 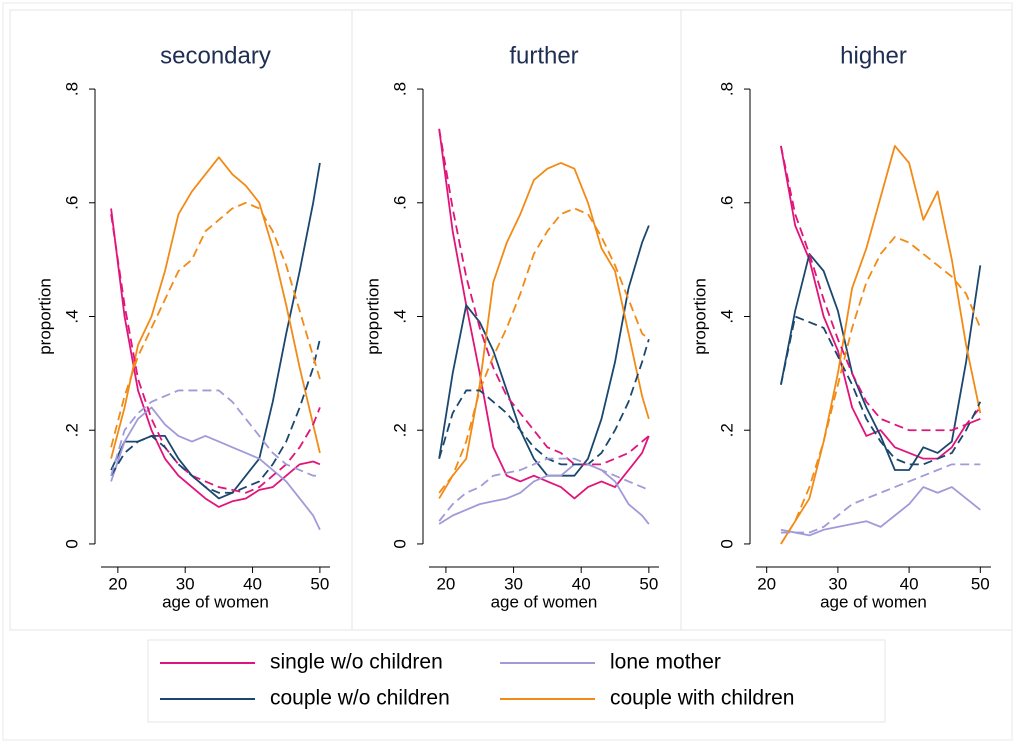 What do you see at coordinates (543, 55) in the screenshot?
I see `panel-title: further` at bounding box center [543, 55].